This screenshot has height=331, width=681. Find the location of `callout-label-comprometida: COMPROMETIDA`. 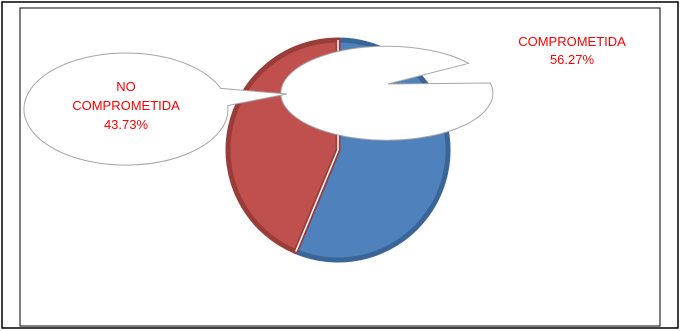

callout-label-comprometida: COMPROMETIDA is located at coordinates (572, 41).